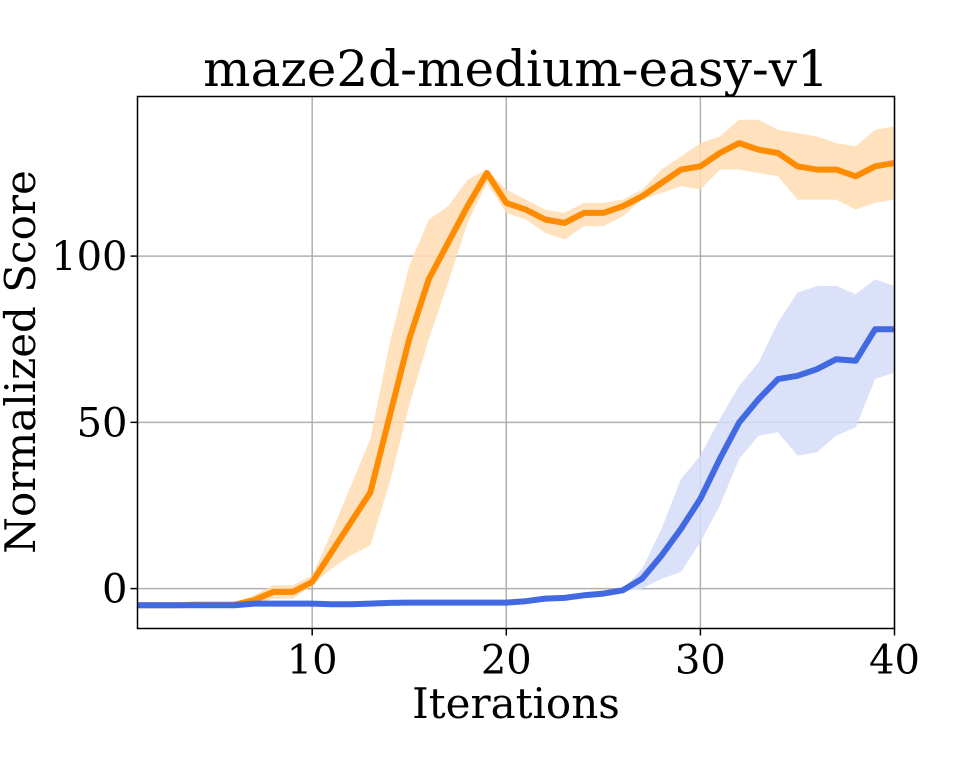 This screenshot has width=969, height=775. What do you see at coordinates (516, 69) in the screenshot?
I see `chart-title: maze2d-medium-easy-v1` at bounding box center [516, 69].